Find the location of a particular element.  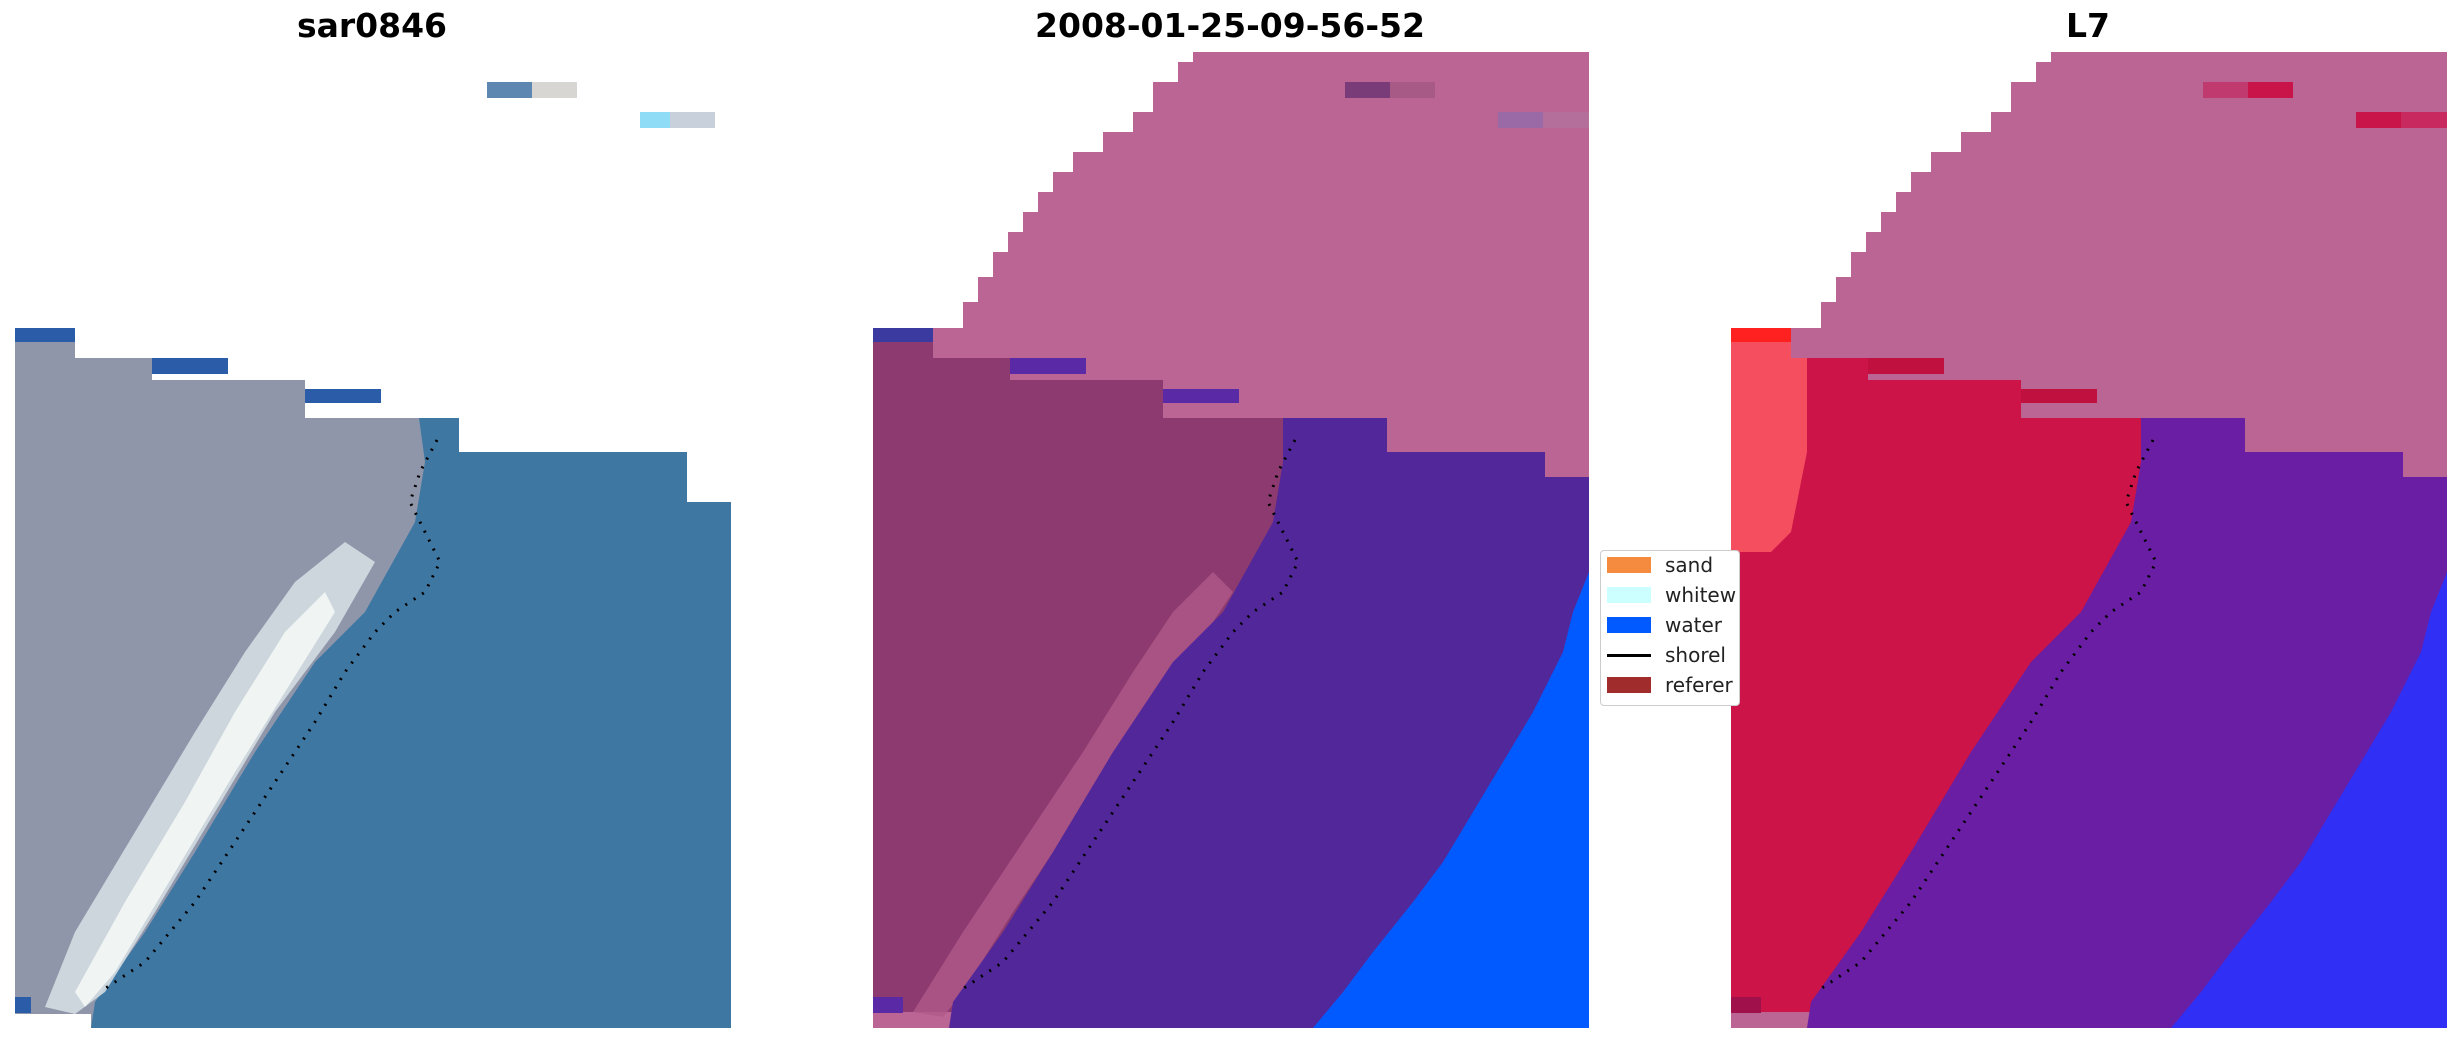

legend-label-water: water is located at coordinates (1693, 625).